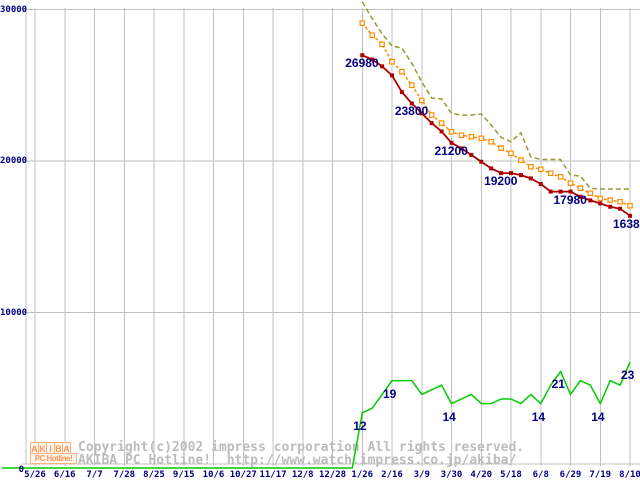 This screenshot has width=640, height=480. Describe the element at coordinates (496, 135) in the screenshot. I see `lowest_price-line` at that location.